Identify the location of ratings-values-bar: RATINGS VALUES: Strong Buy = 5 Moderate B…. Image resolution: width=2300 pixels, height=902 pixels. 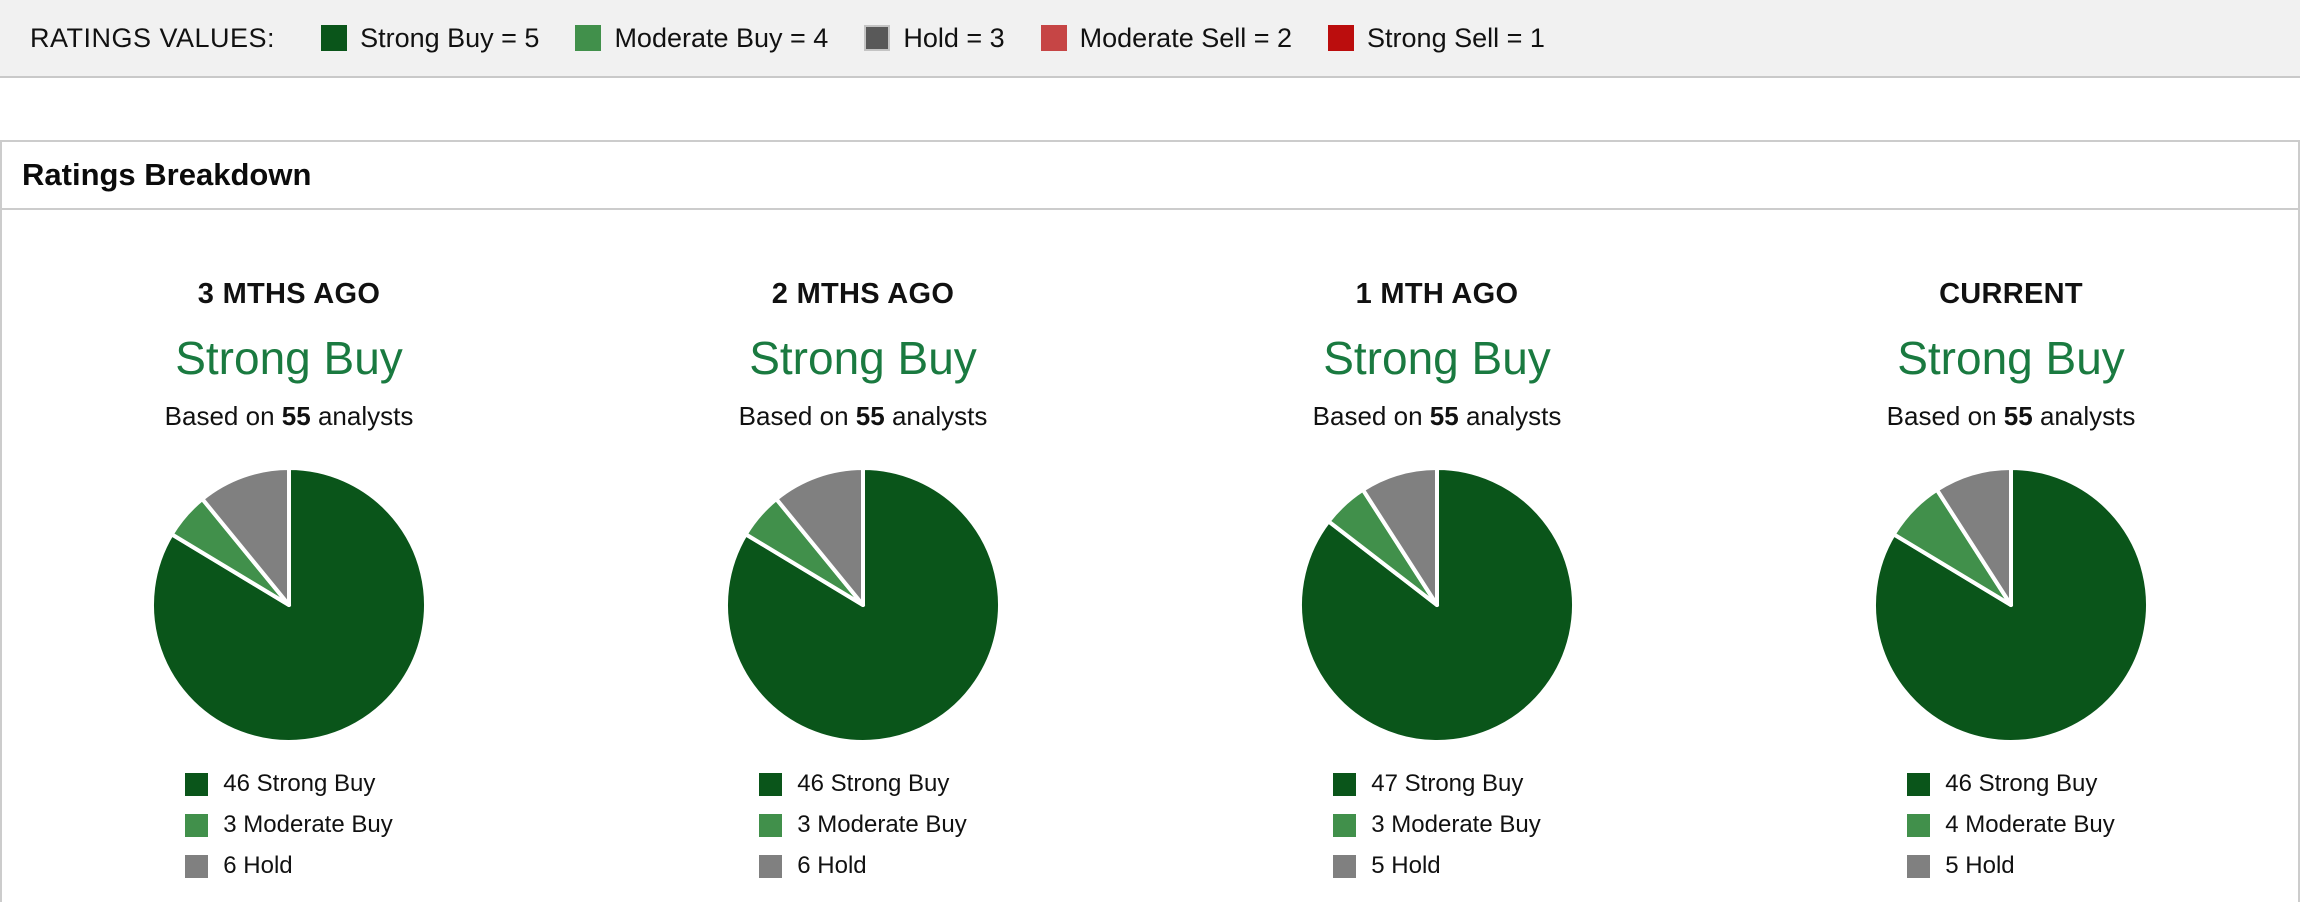
(1150, 39).